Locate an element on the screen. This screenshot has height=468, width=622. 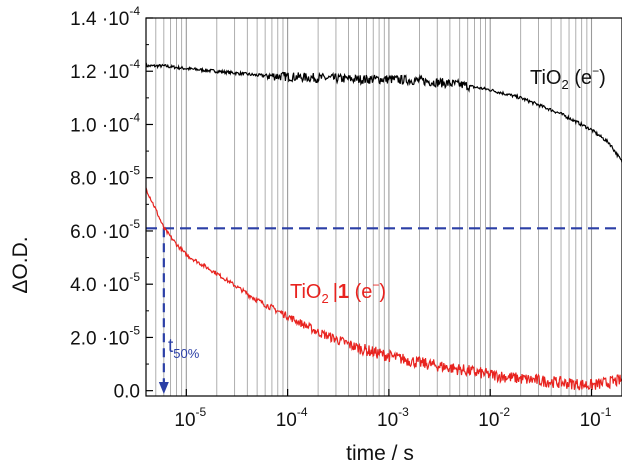
series-label-tio2: TiO2 (e−) is located at coordinates (568, 78).